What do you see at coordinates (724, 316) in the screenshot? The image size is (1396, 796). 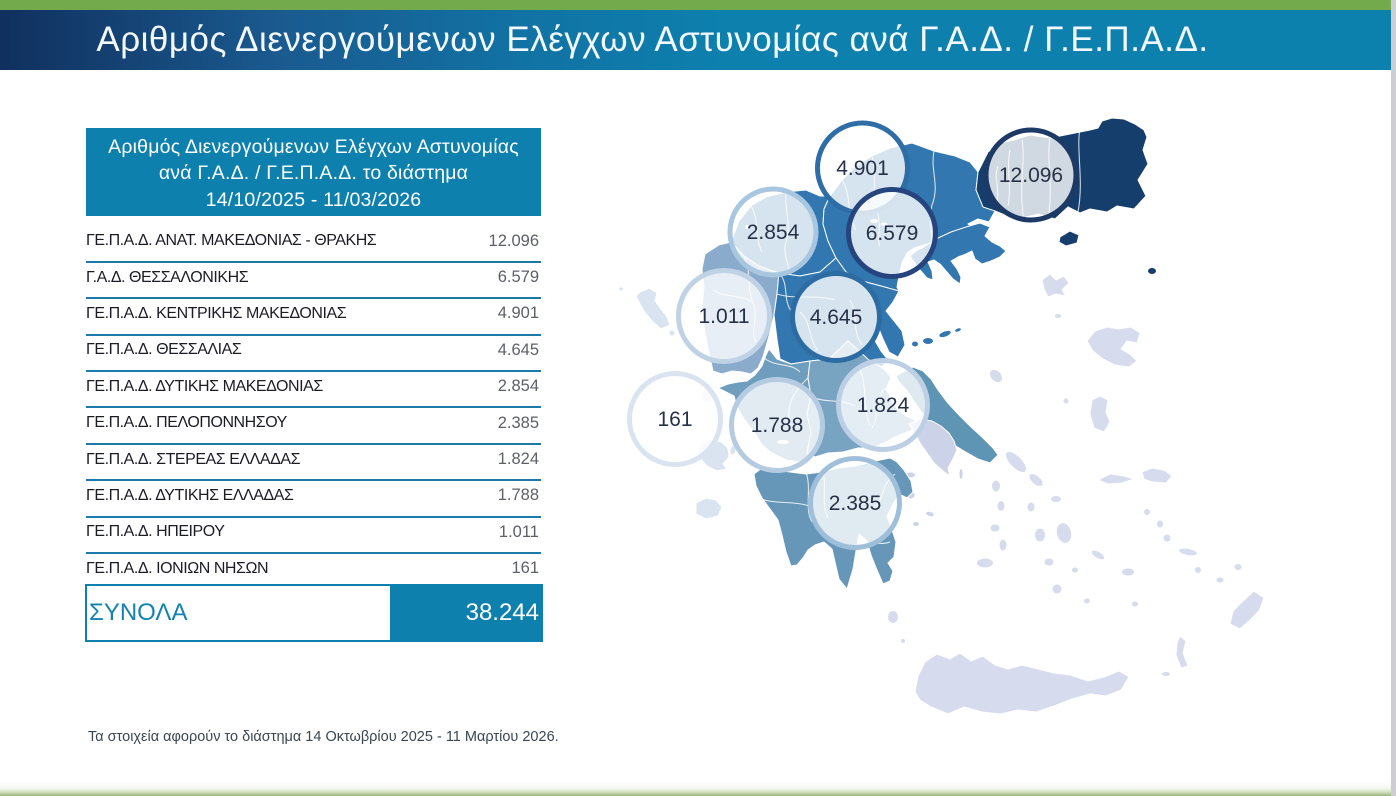 I see `svg-text: 1.011` at bounding box center [724, 316].